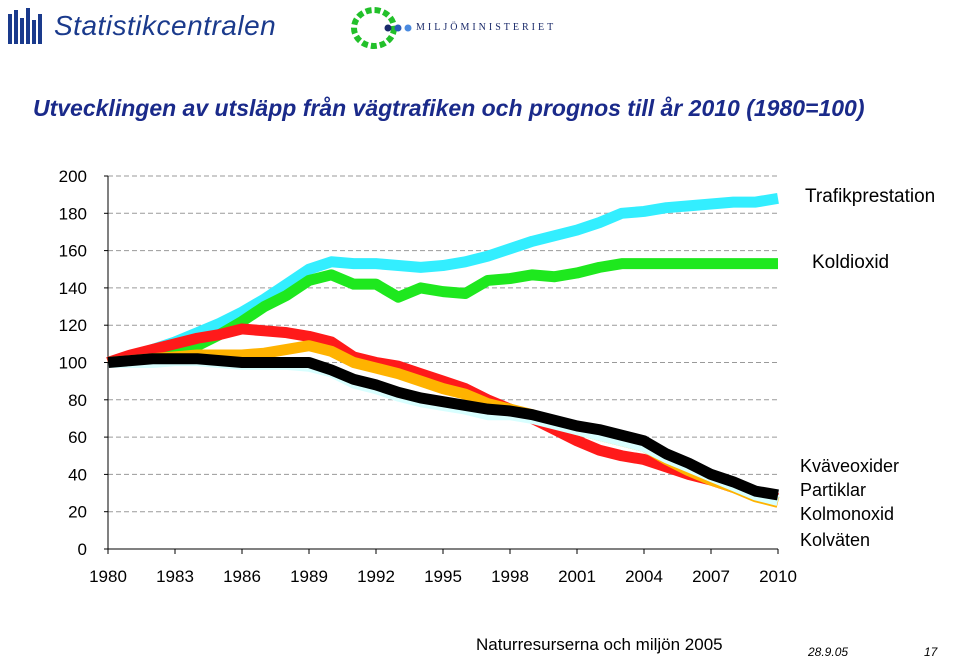  I want to click on x-tick-label-2004: 2004, so click(644, 576).